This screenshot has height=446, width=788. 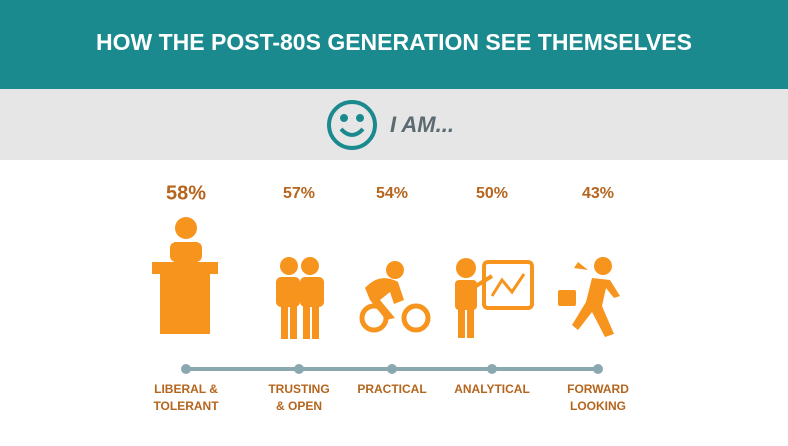 What do you see at coordinates (391, 389) in the screenshot?
I see `item-label: PRACTICAL` at bounding box center [391, 389].